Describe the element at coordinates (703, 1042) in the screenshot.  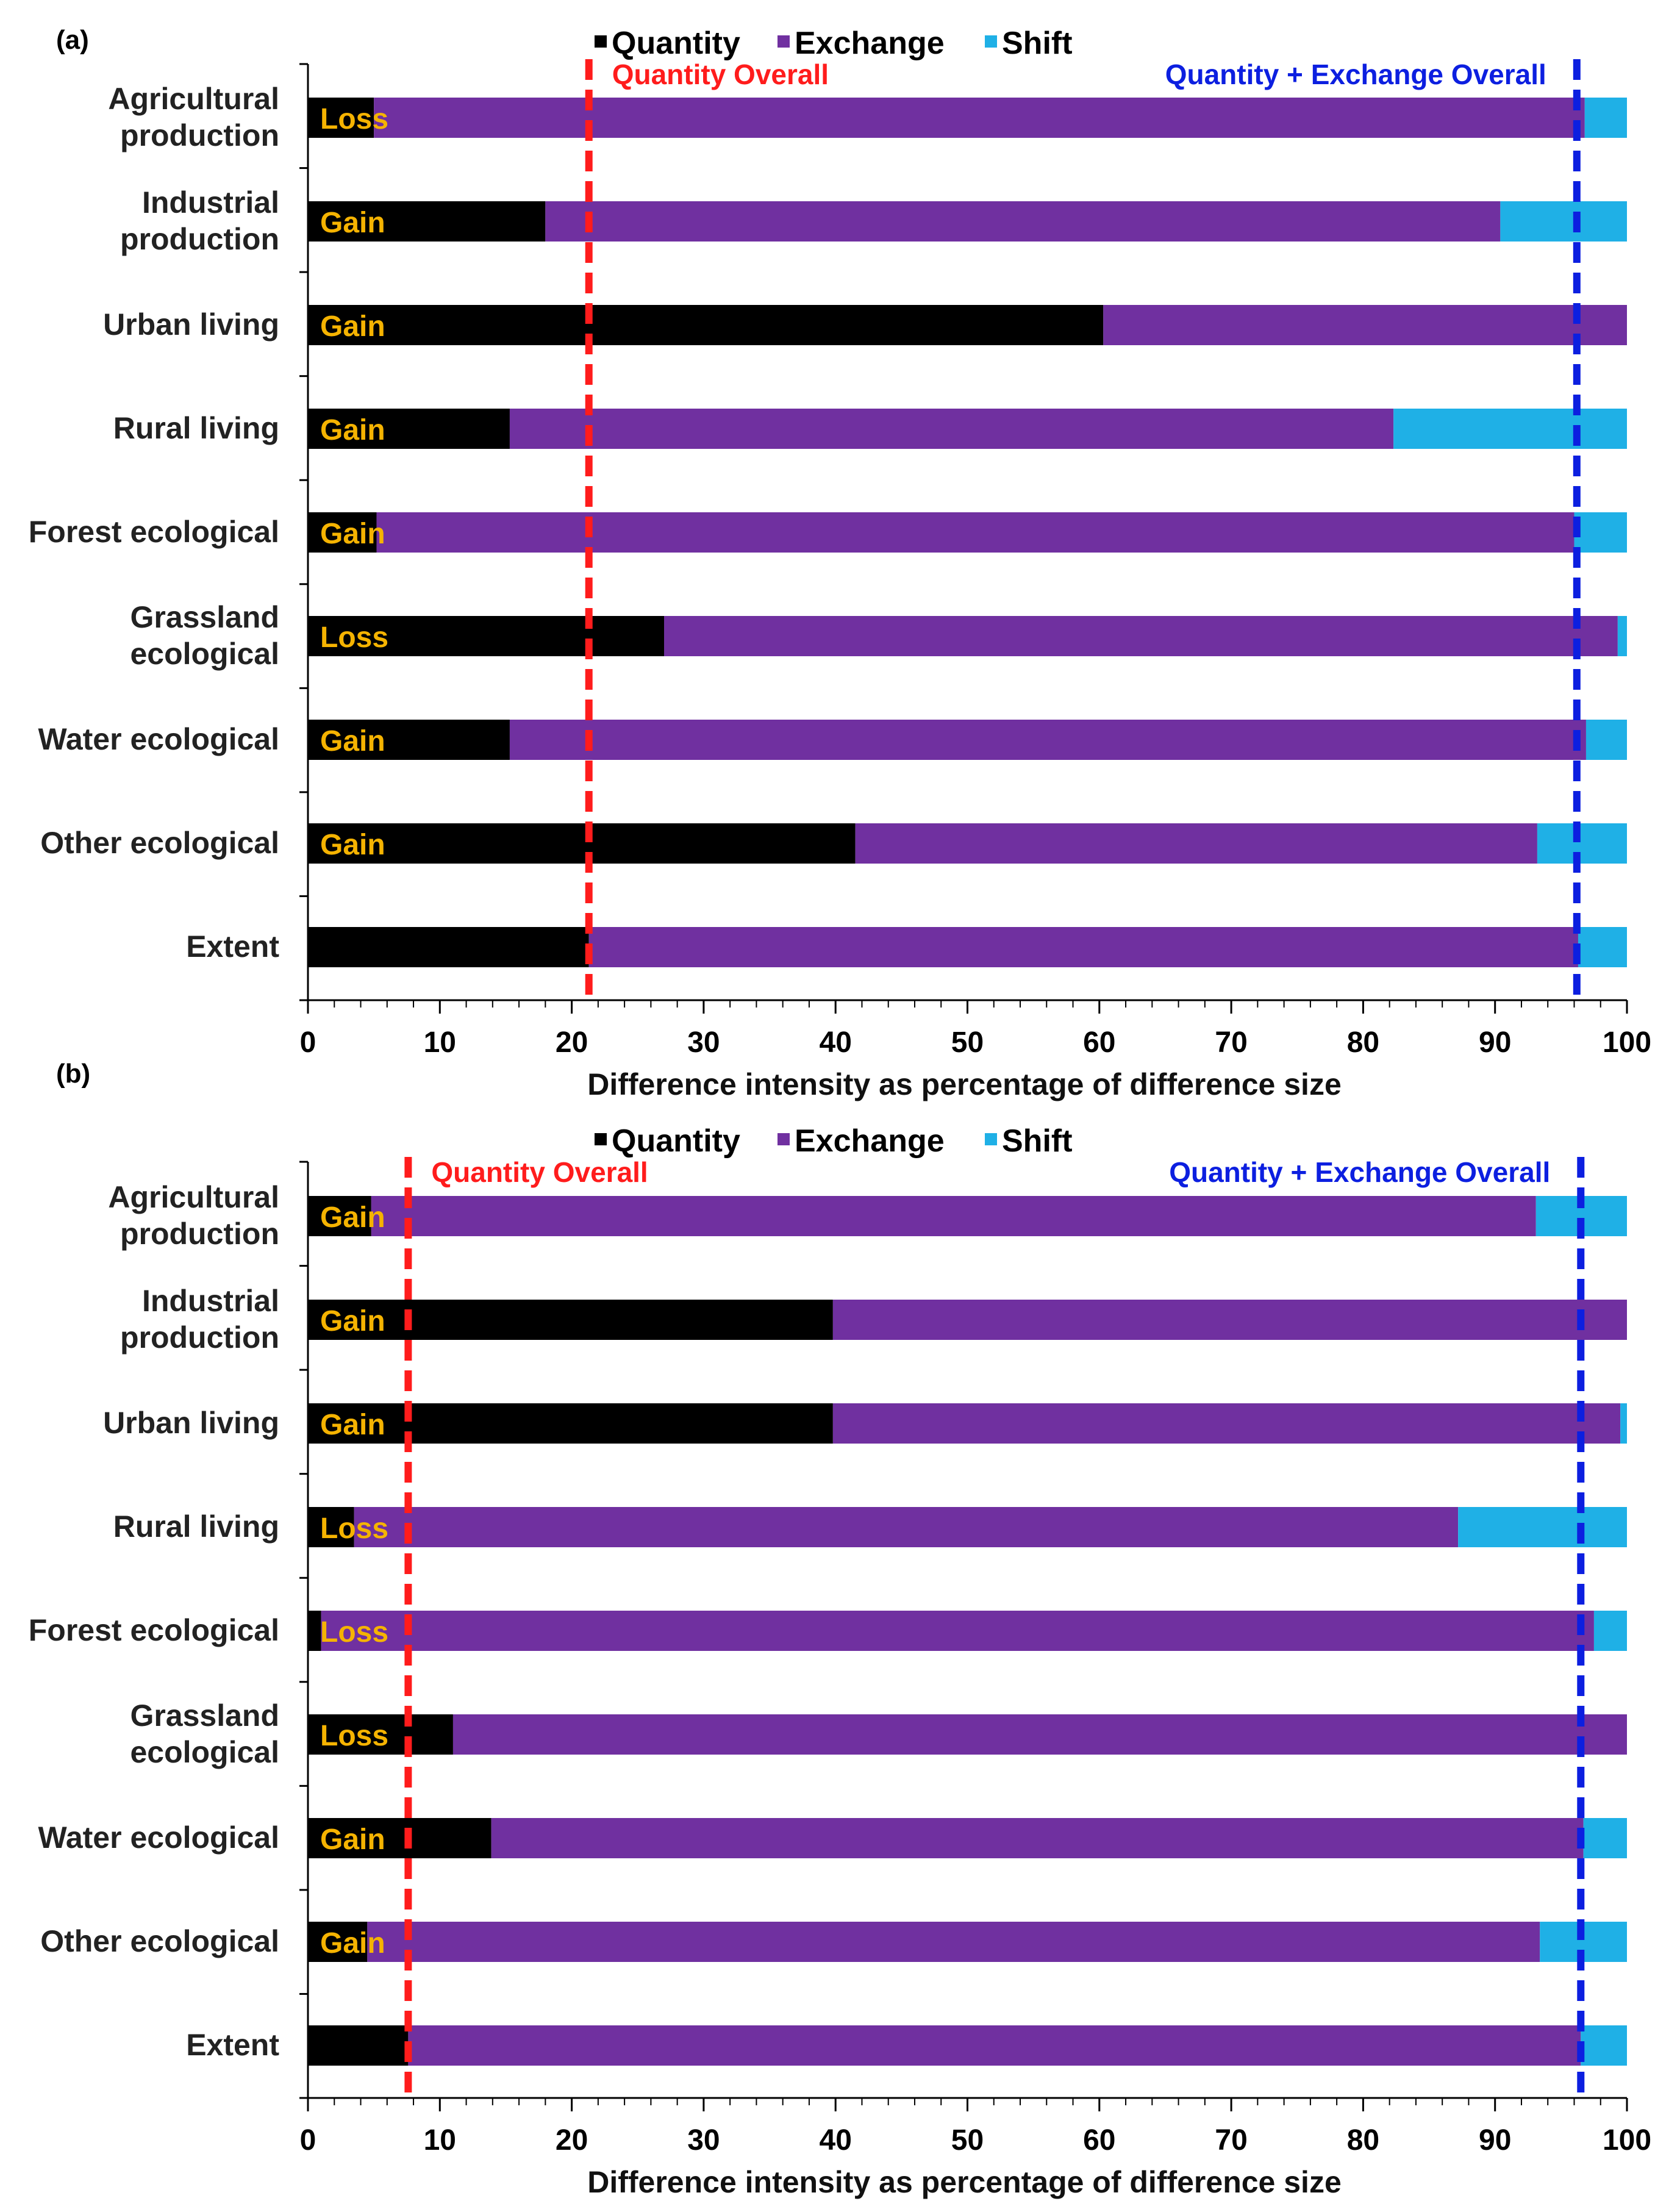
I see `x-tick-label: 30` at that location.